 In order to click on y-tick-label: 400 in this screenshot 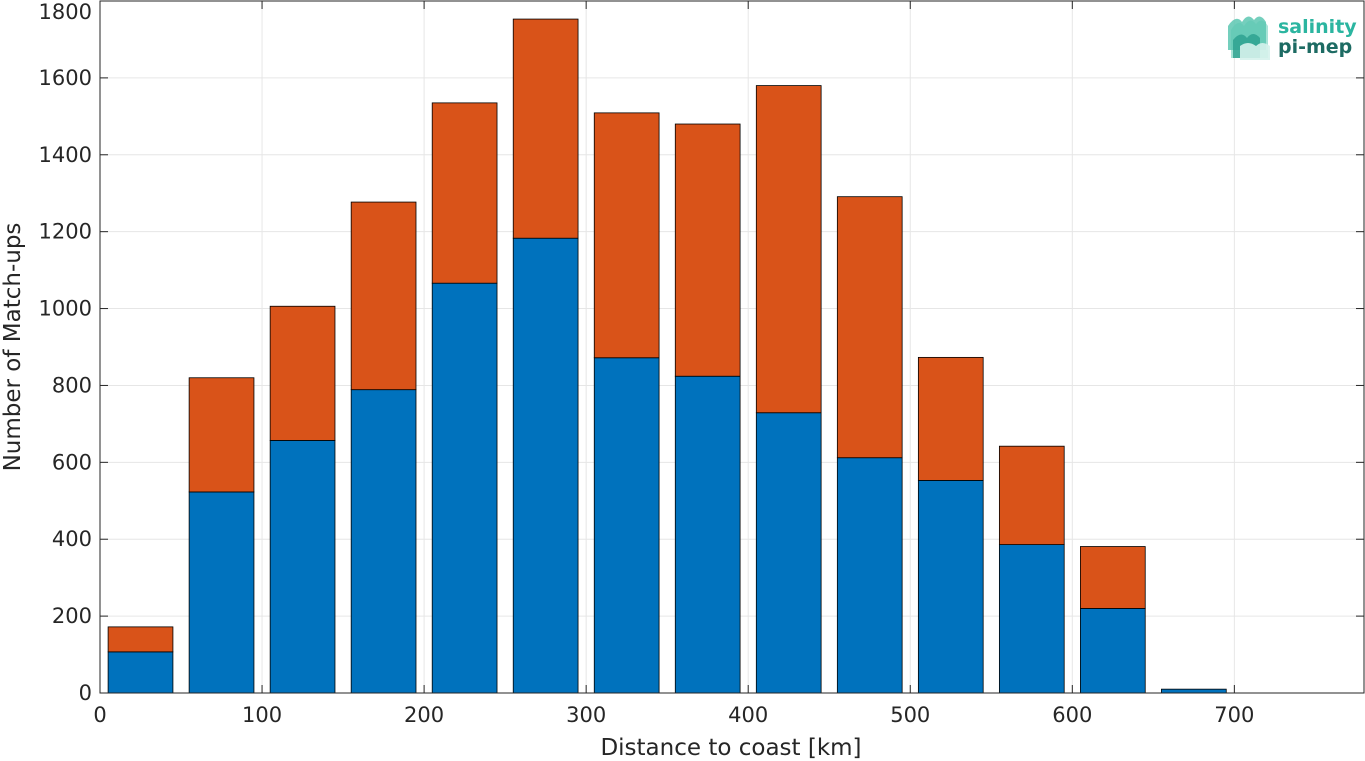, I will do `click(72, 539)`.